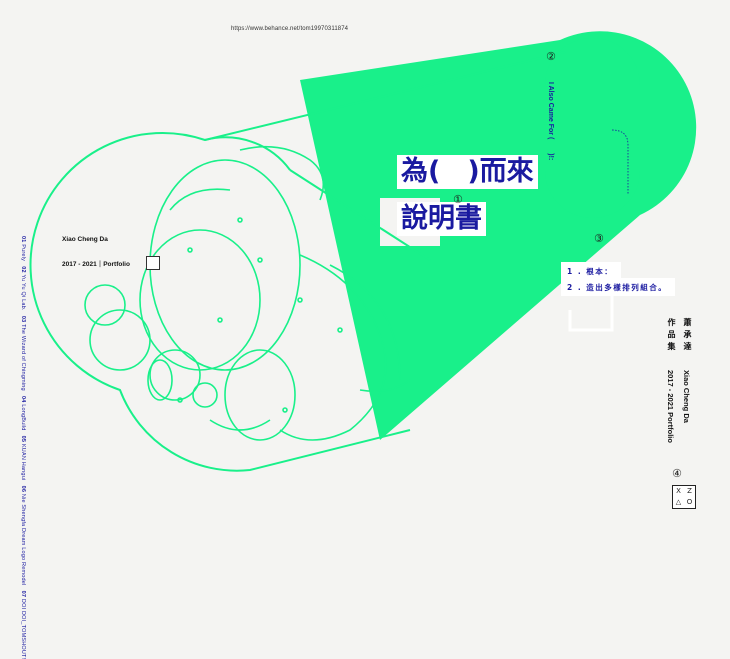 The image size is (730, 659). What do you see at coordinates (458, 199) in the screenshot?
I see `marker-1: ①` at bounding box center [458, 199].